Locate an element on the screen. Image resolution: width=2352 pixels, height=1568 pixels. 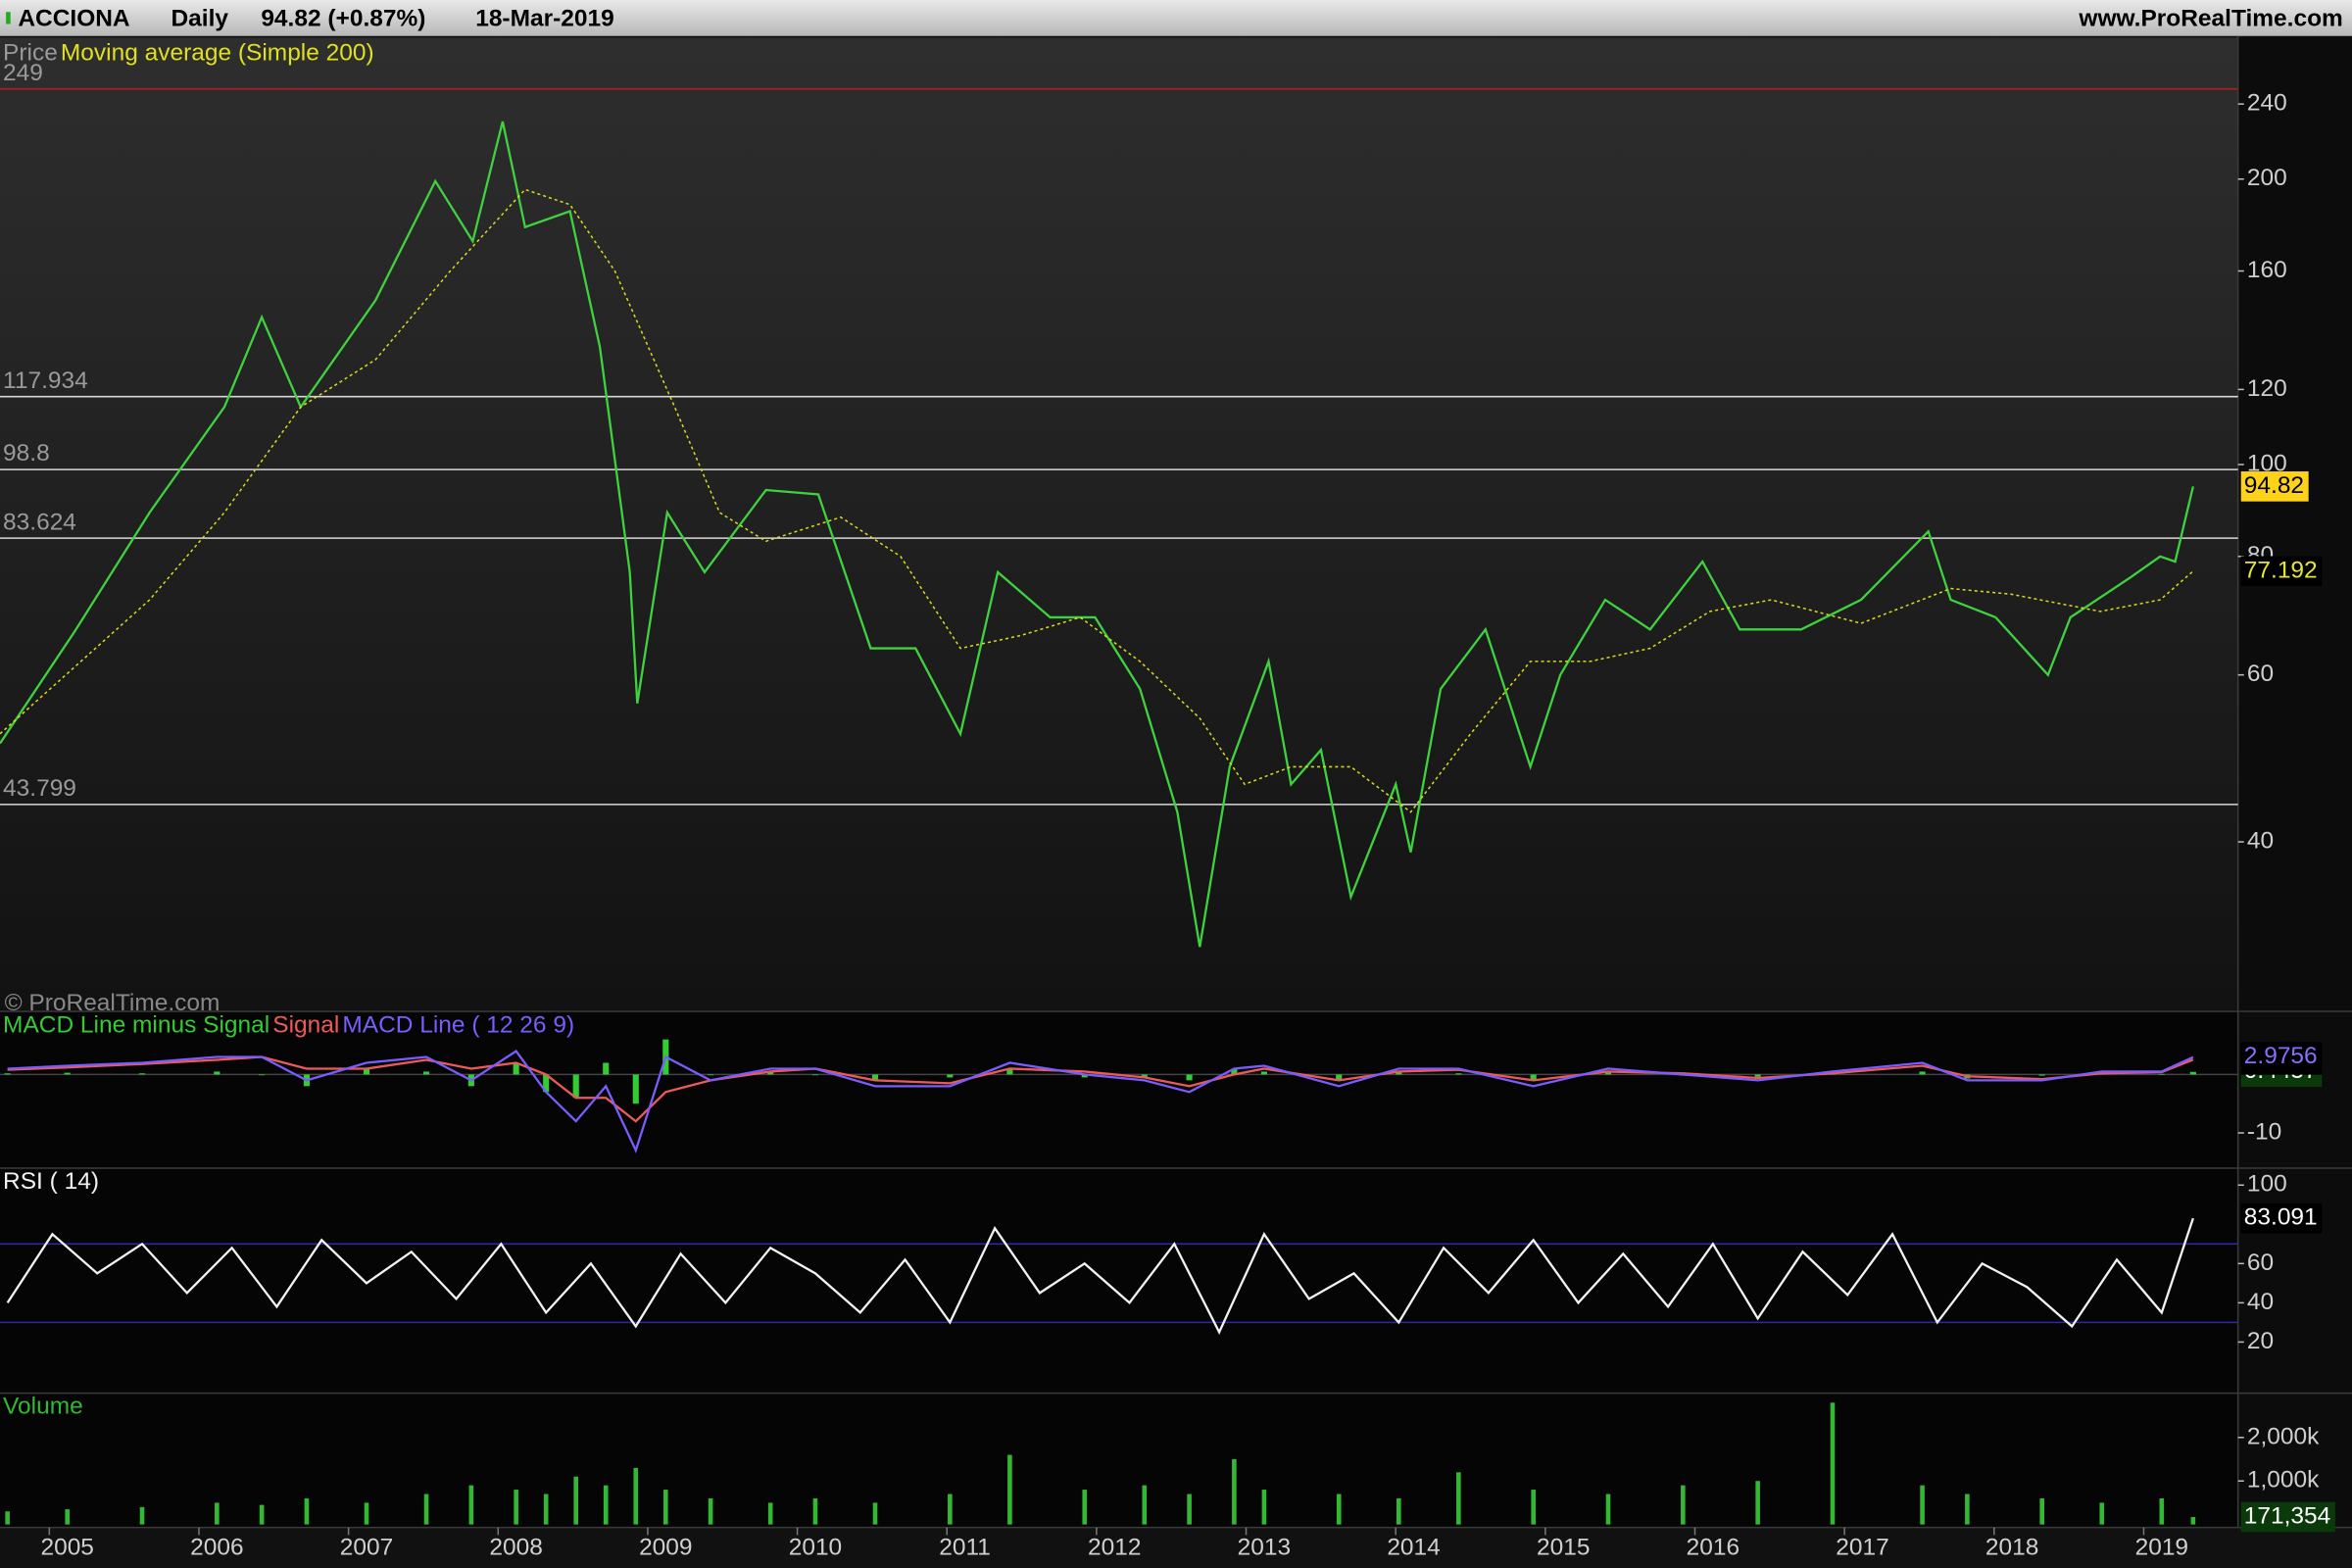
last-value-label: 94.82 is located at coordinates (2274, 485).